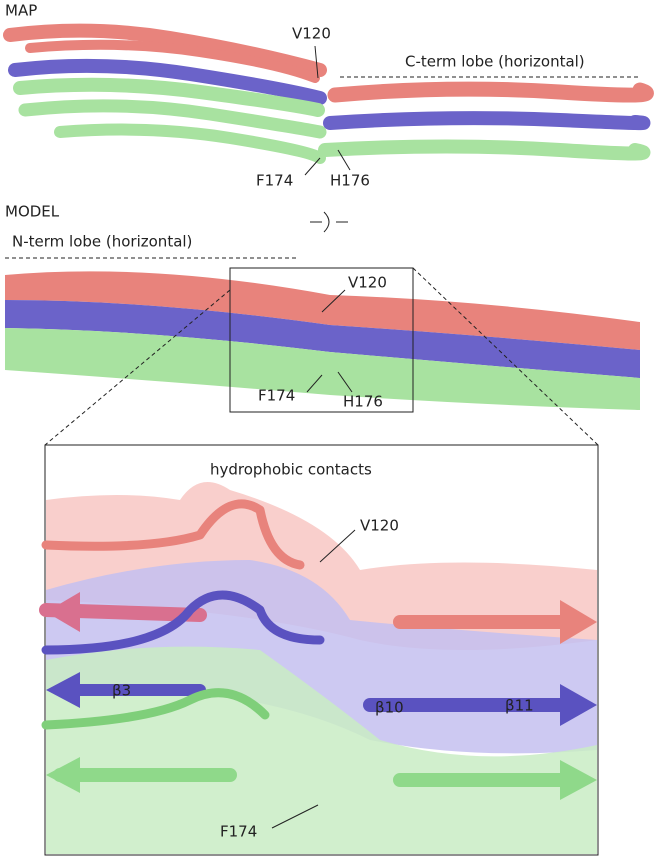 This screenshot has width=655, height=858. I want to click on panel-label: MAP, so click(21, 11).